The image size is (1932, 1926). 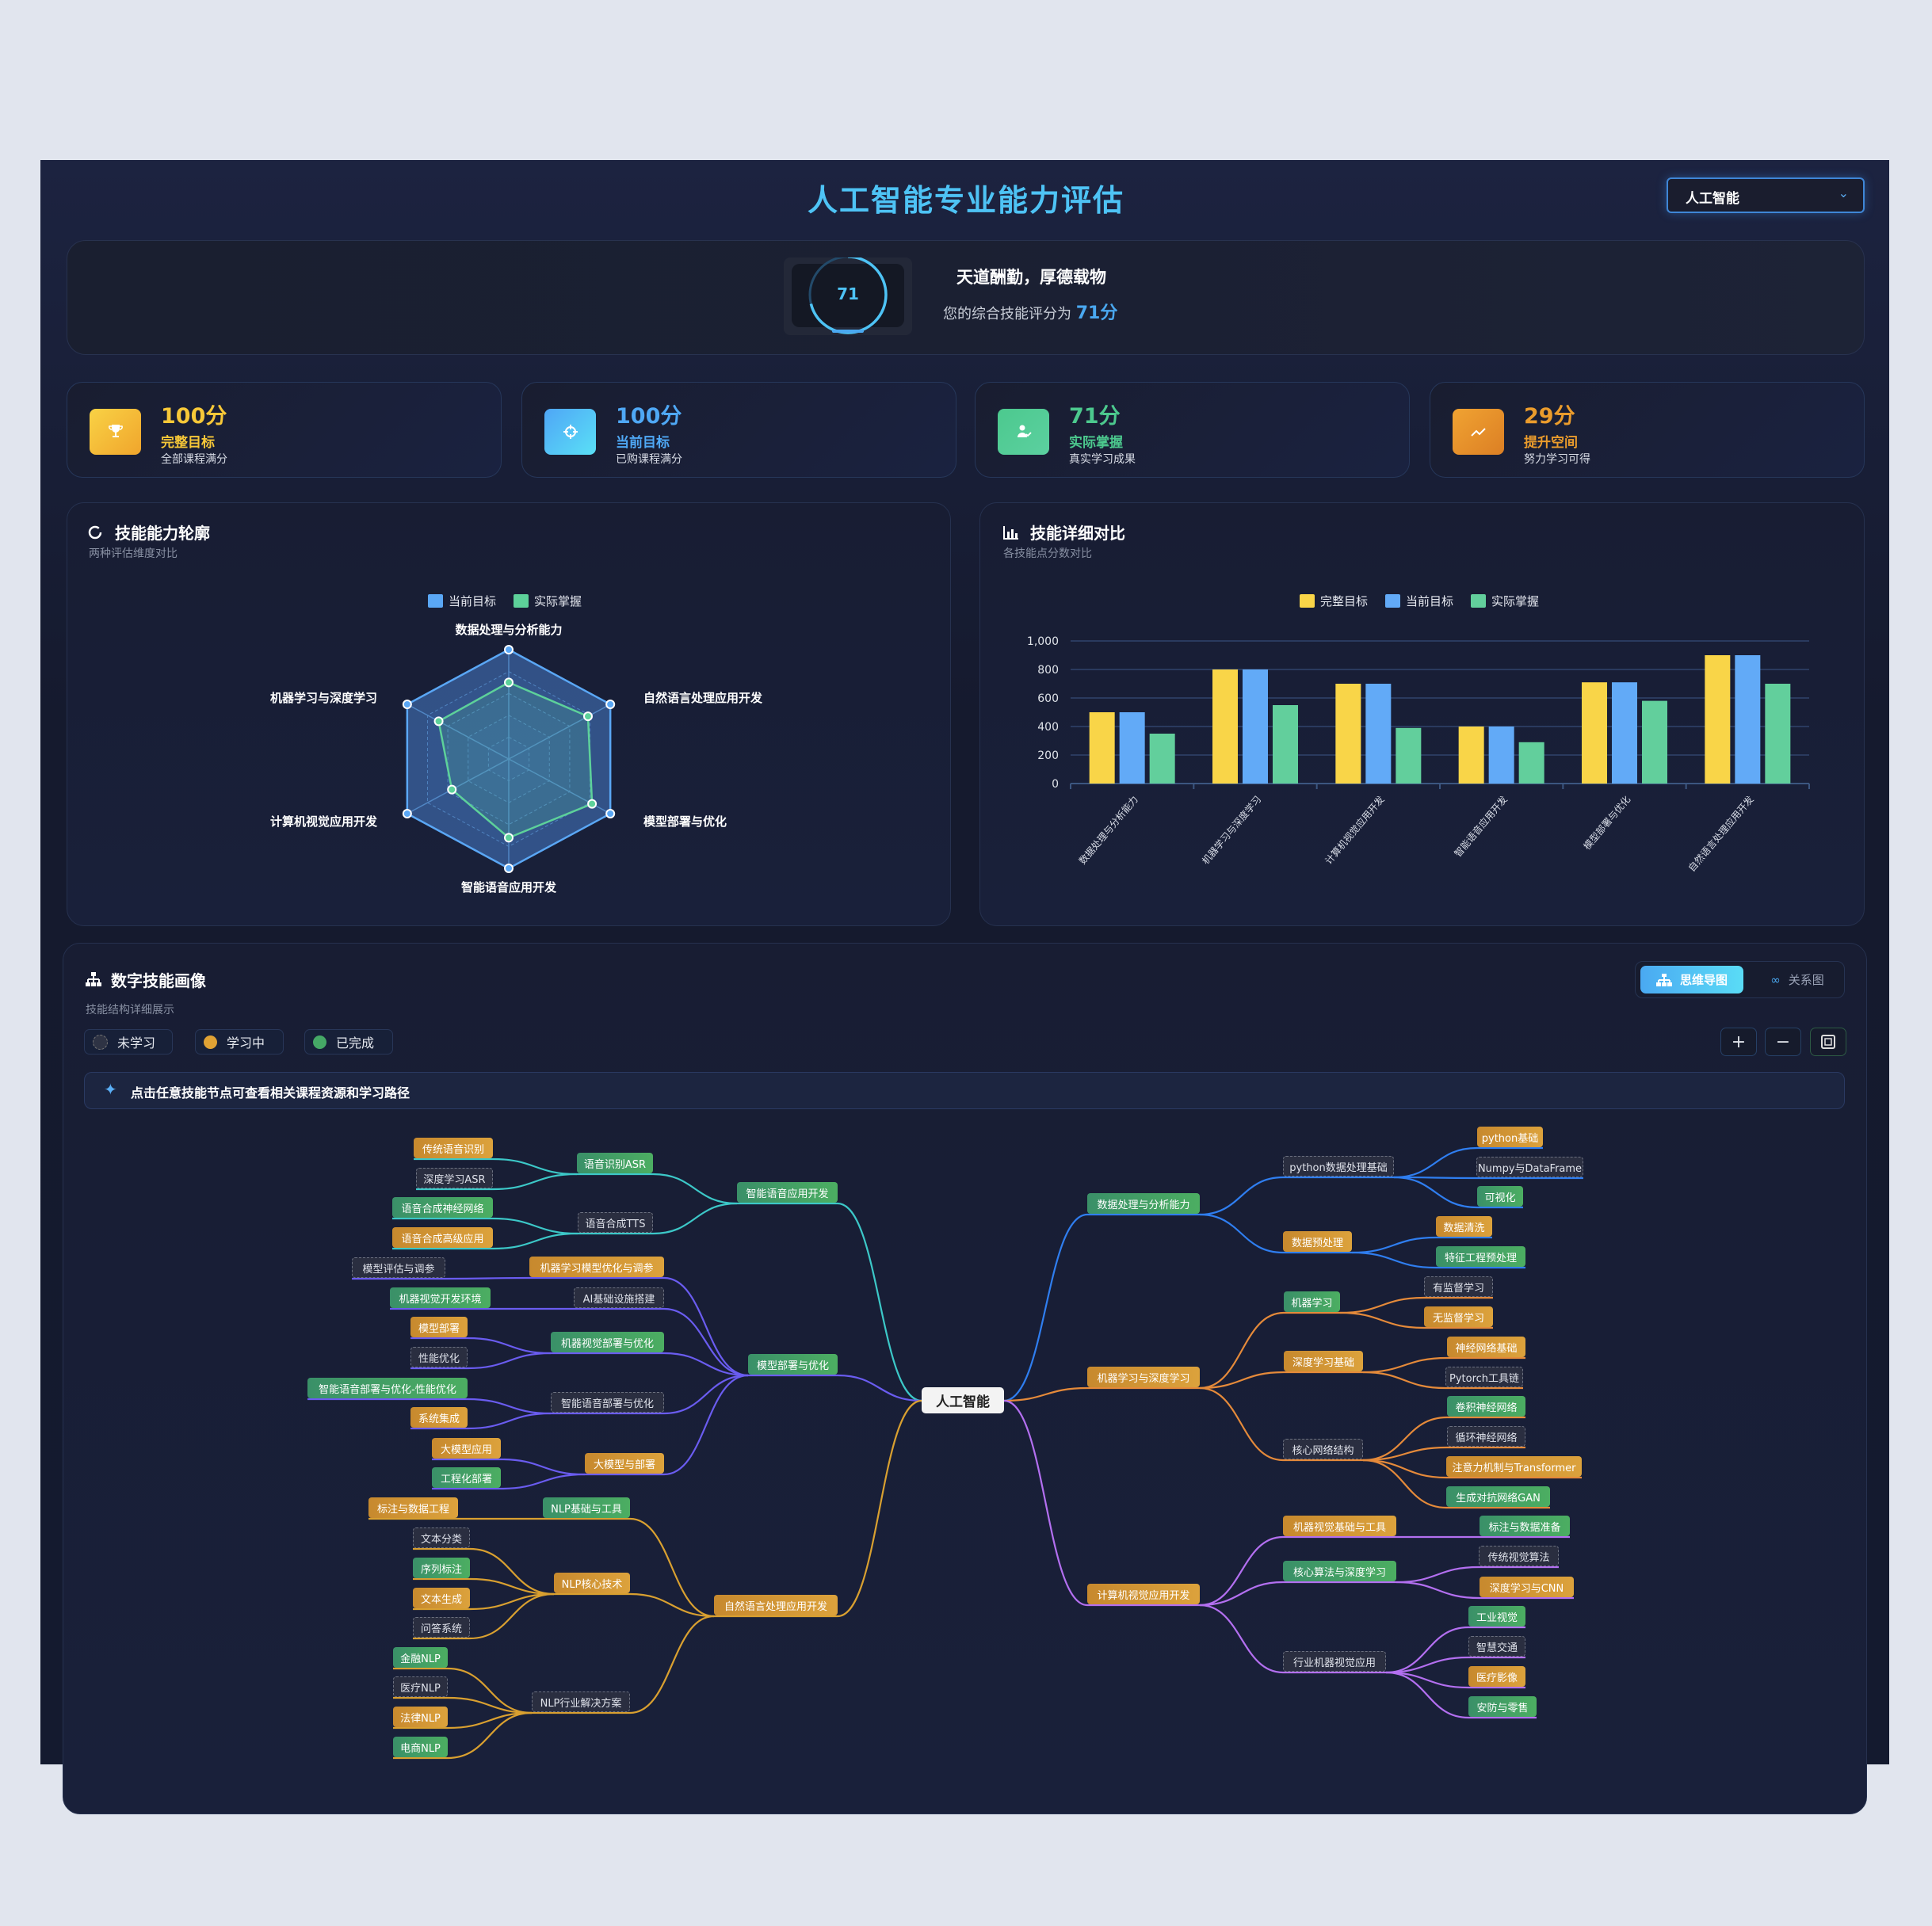 I want to click on skill-node: 性能优化, so click(x=439, y=1357).